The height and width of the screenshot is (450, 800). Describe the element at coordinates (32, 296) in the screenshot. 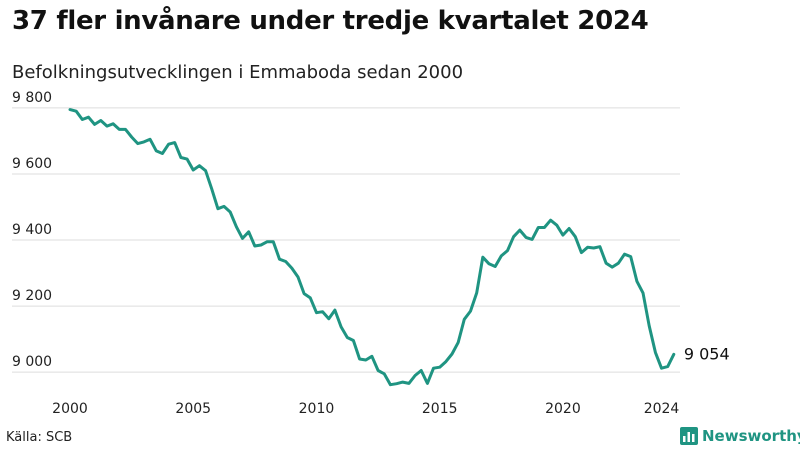

I see `y-tick-label: 9 200` at that location.